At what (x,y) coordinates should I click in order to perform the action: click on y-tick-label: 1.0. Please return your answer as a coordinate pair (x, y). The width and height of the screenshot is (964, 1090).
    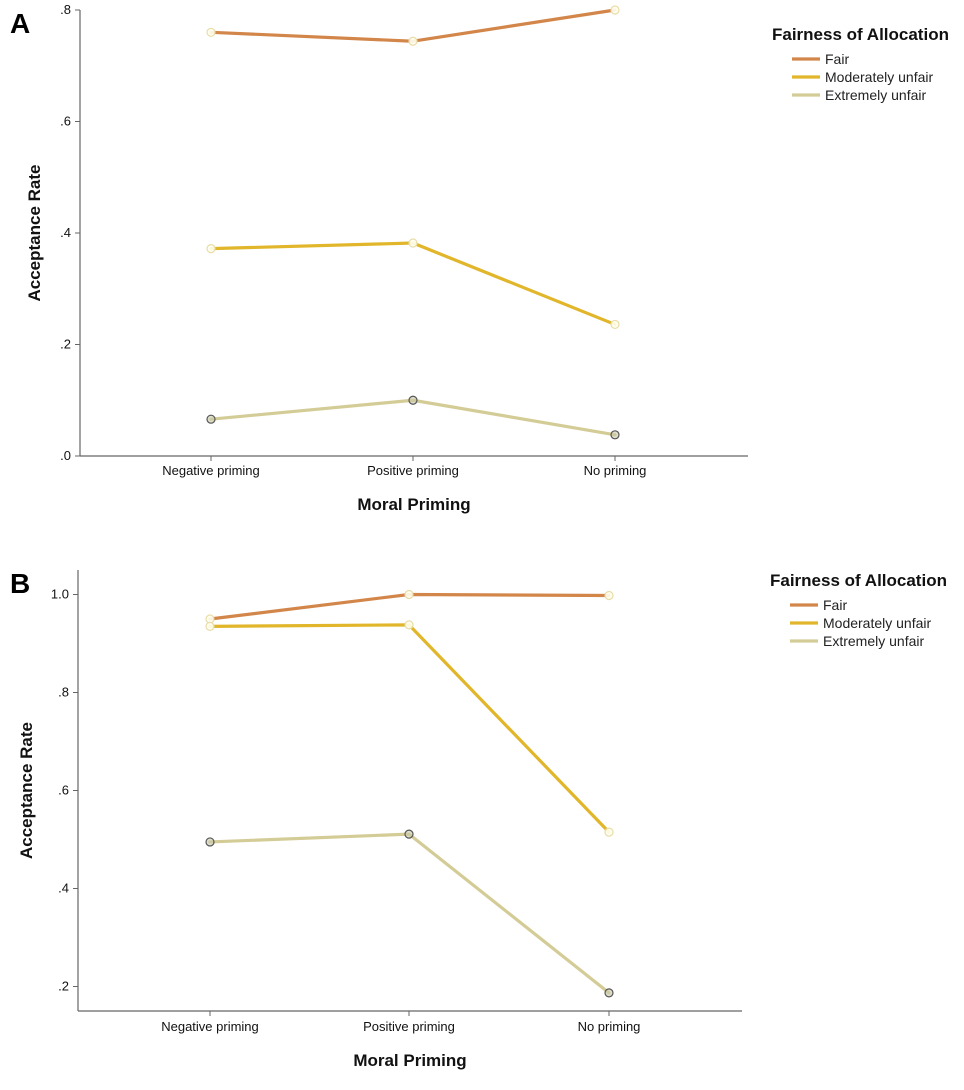
    Looking at the image, I should click on (60, 594).